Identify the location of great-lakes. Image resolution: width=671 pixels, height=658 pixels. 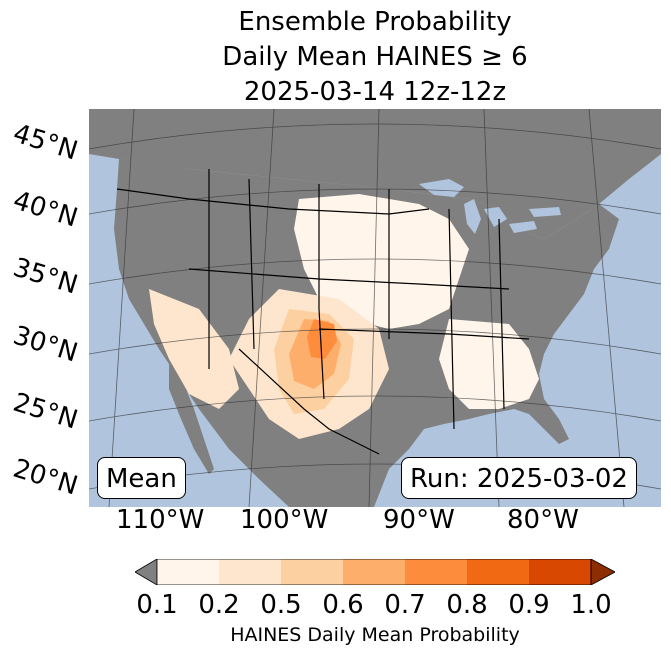
(490, 206).